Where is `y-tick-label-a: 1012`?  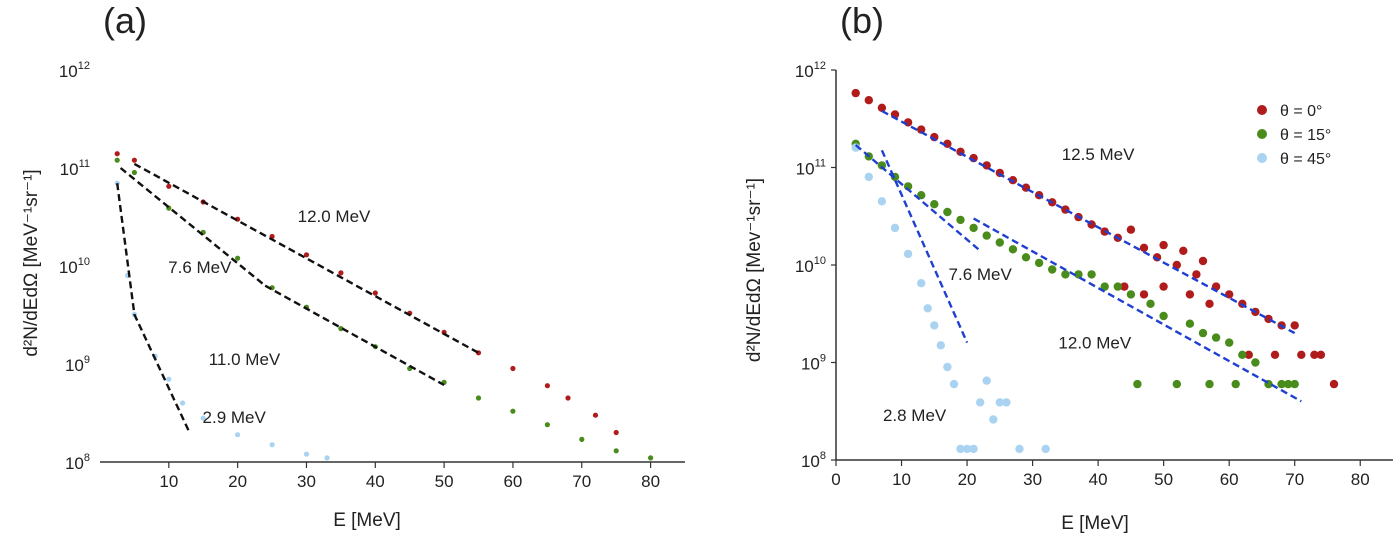
y-tick-label-a: 1012 is located at coordinates (74, 70).